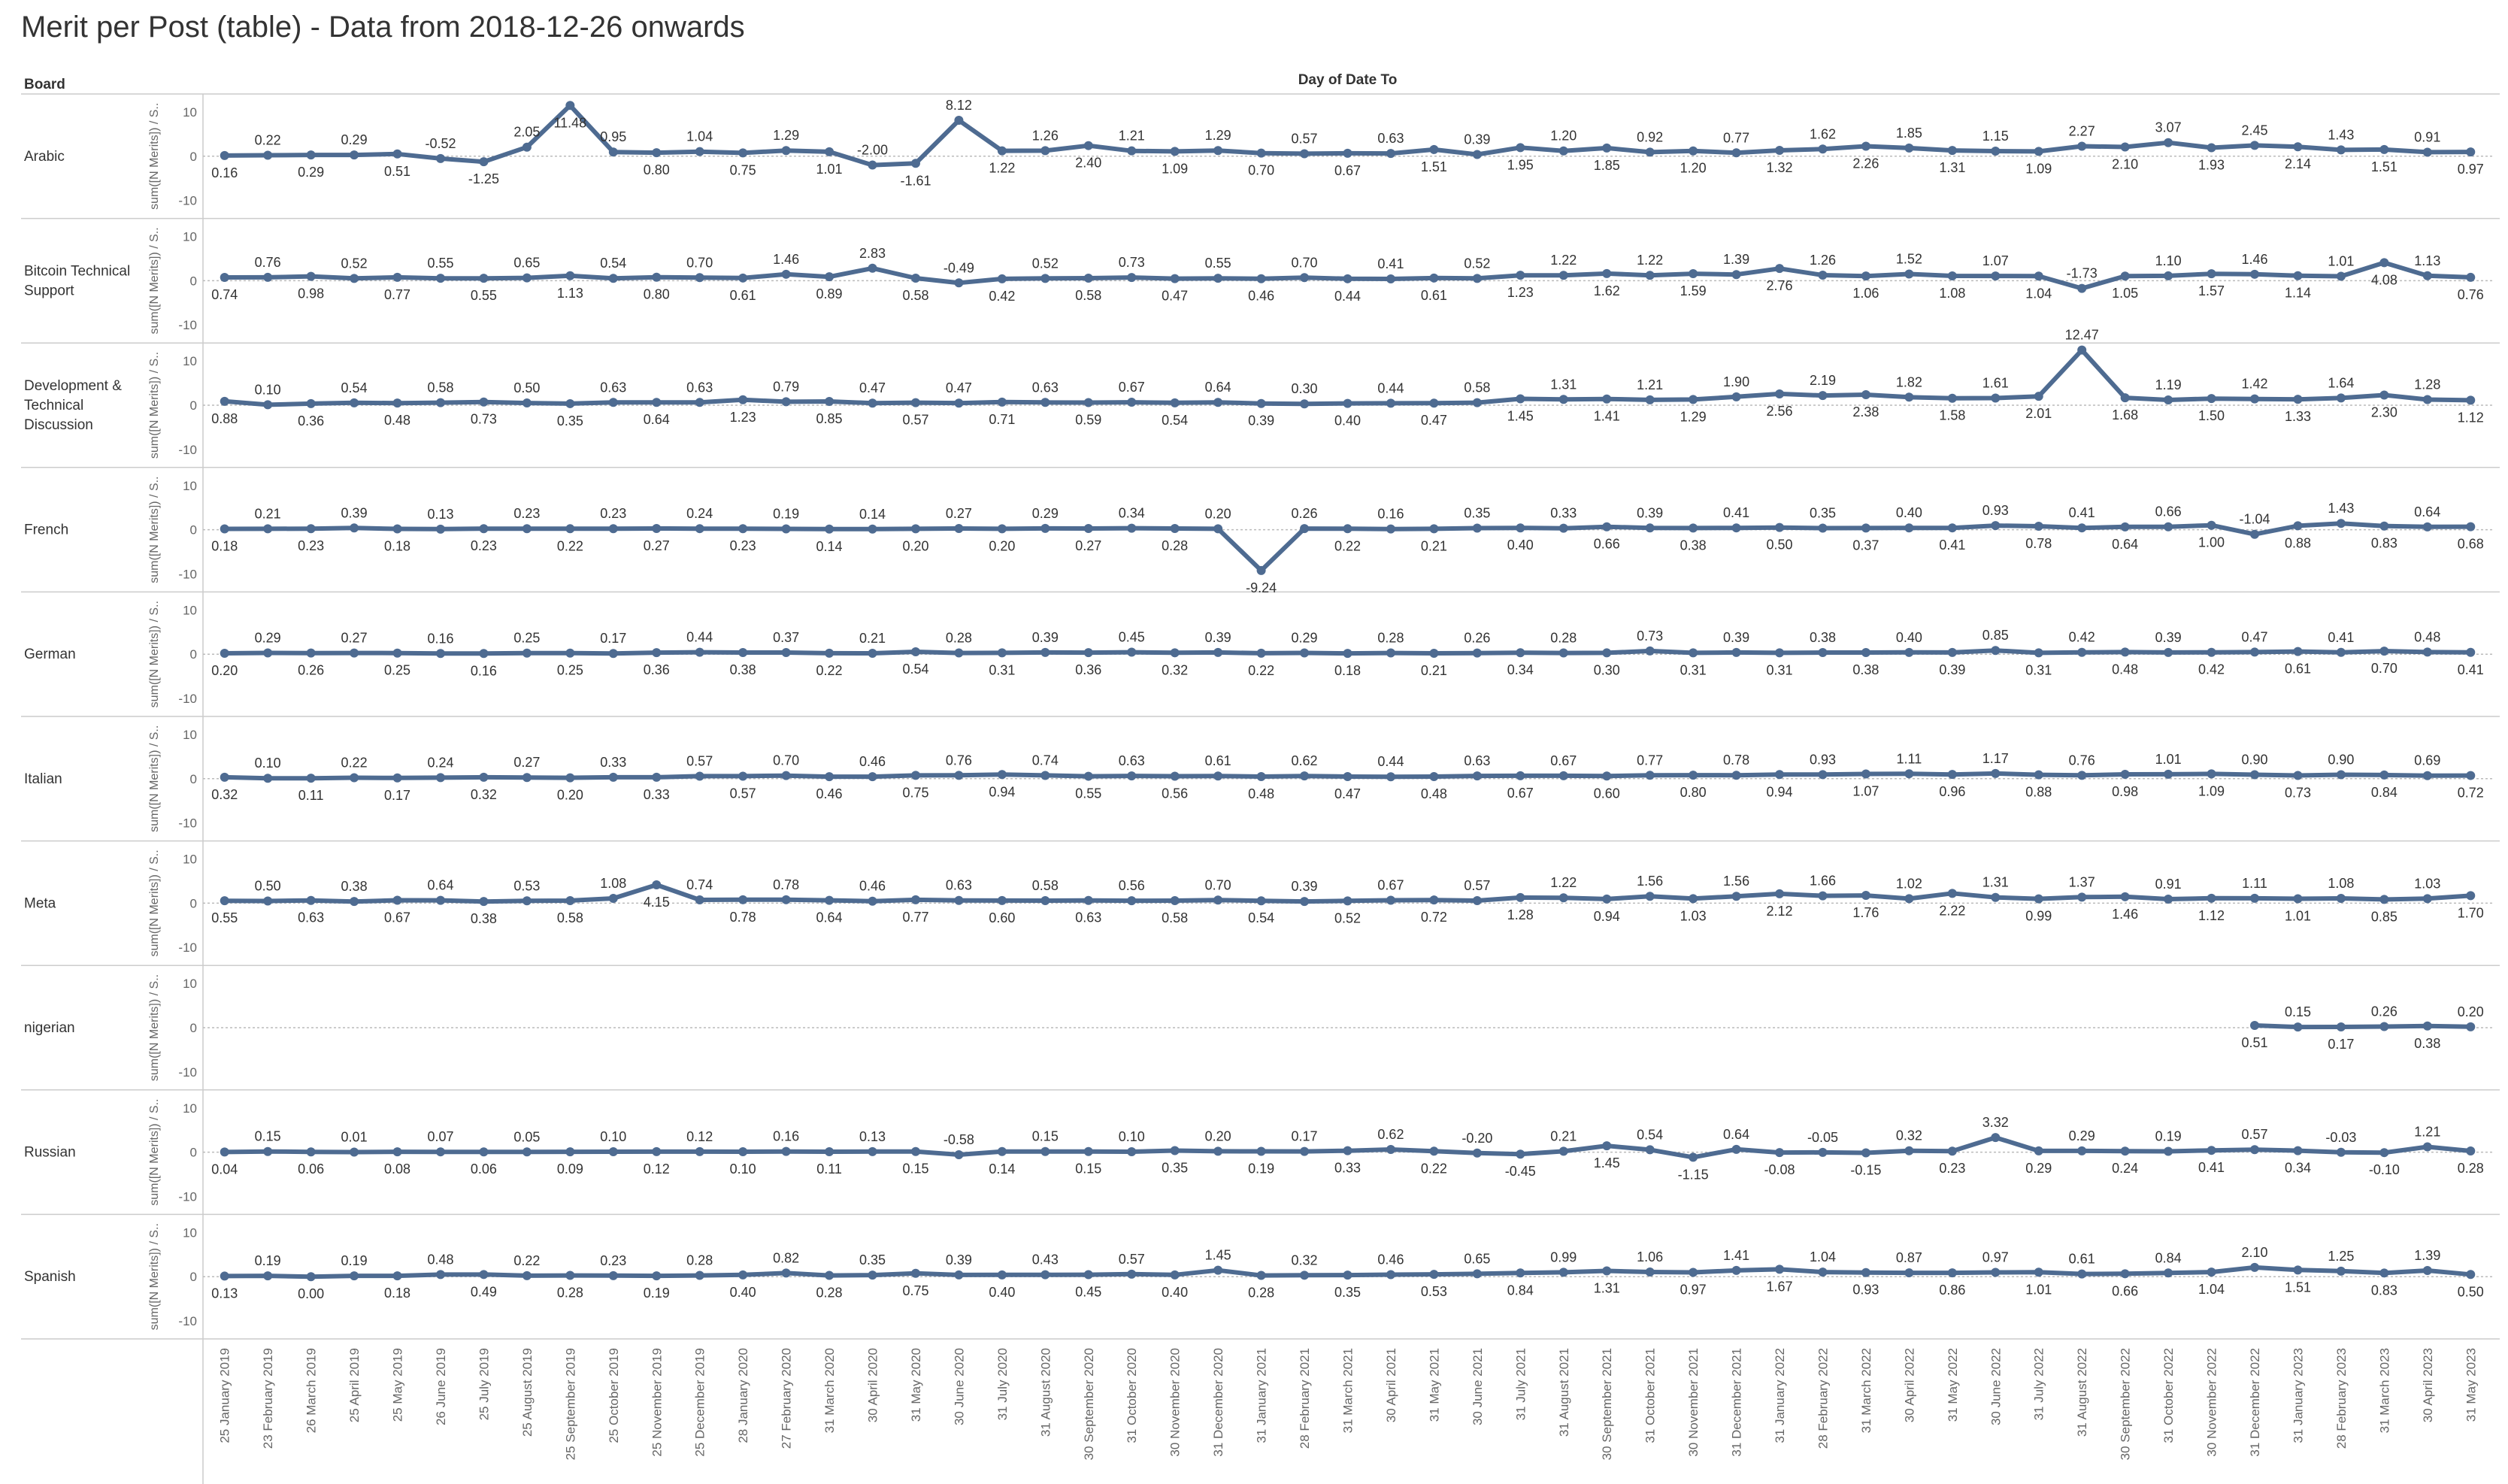 The height and width of the screenshot is (1484, 2508). Describe the element at coordinates (1909, 133) in the screenshot. I see `data-label: 1.85` at that location.